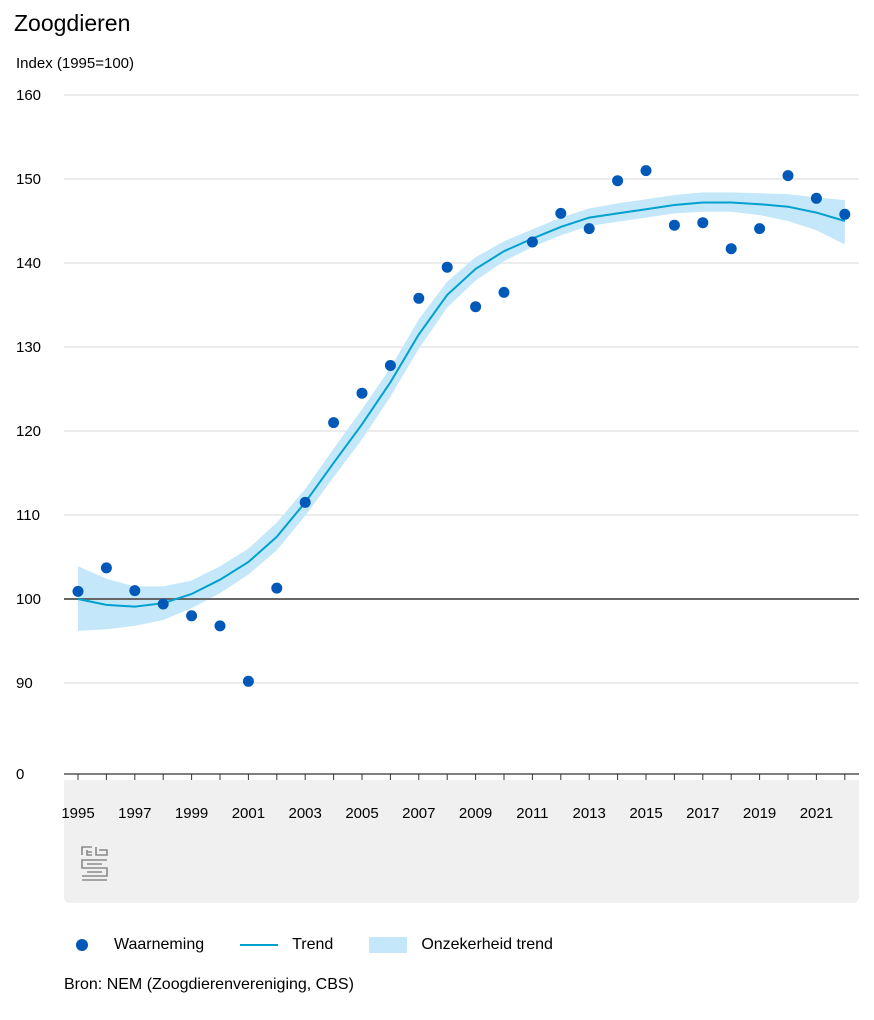  What do you see at coordinates (209, 984) in the screenshot?
I see `source-note: Bron: NEM (Zoogdierenvereniging, CBS)` at bounding box center [209, 984].